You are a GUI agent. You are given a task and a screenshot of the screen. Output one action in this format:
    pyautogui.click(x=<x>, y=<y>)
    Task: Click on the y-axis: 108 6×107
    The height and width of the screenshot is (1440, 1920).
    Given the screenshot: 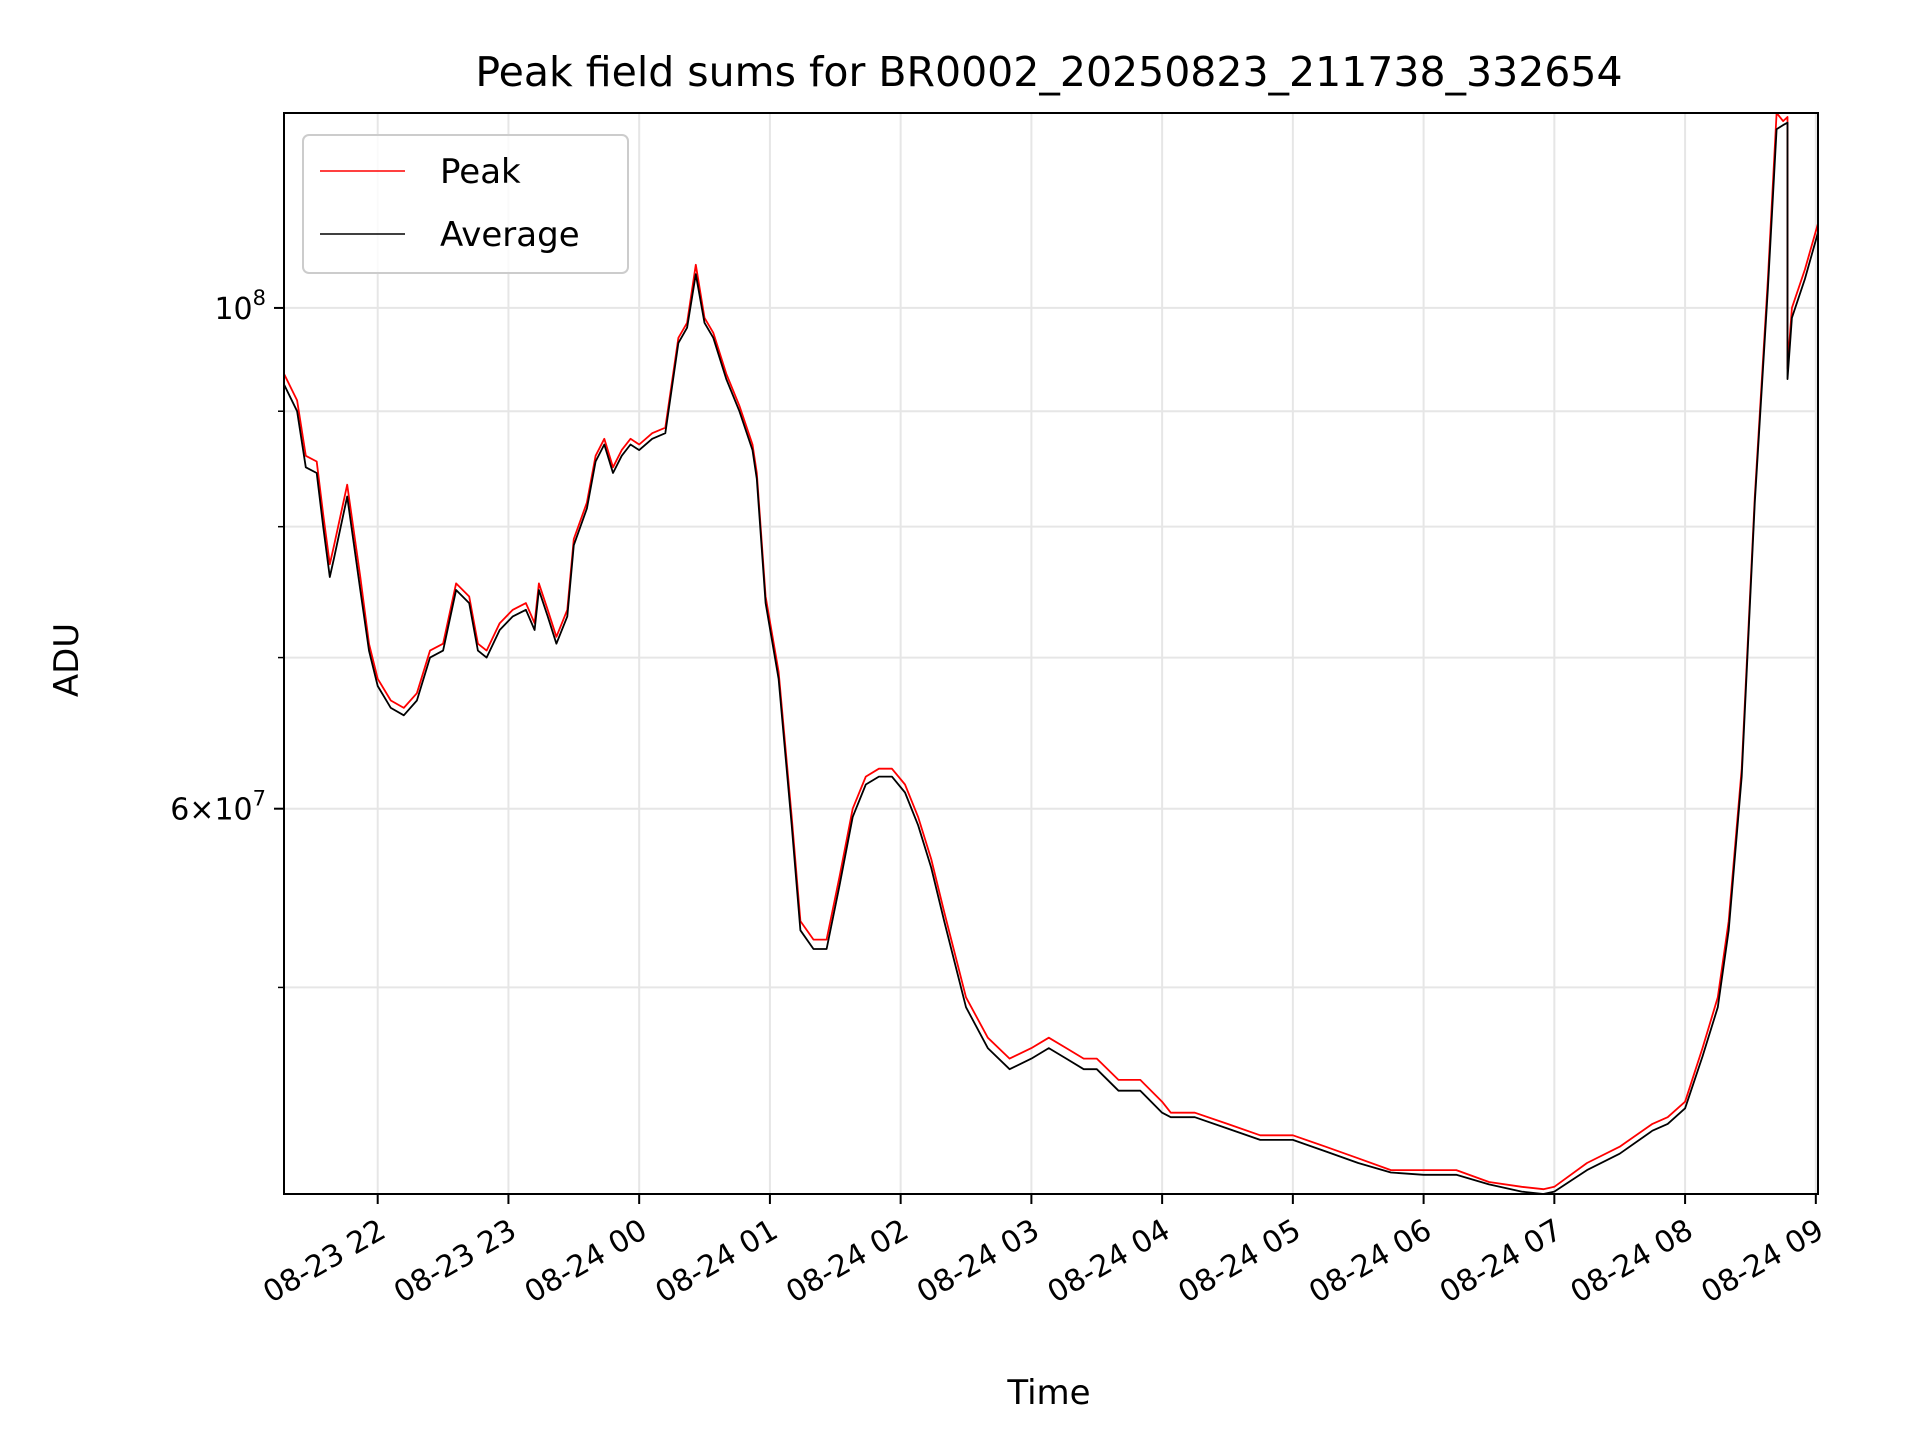 What is the action you would take?
    pyautogui.click(x=227, y=637)
    